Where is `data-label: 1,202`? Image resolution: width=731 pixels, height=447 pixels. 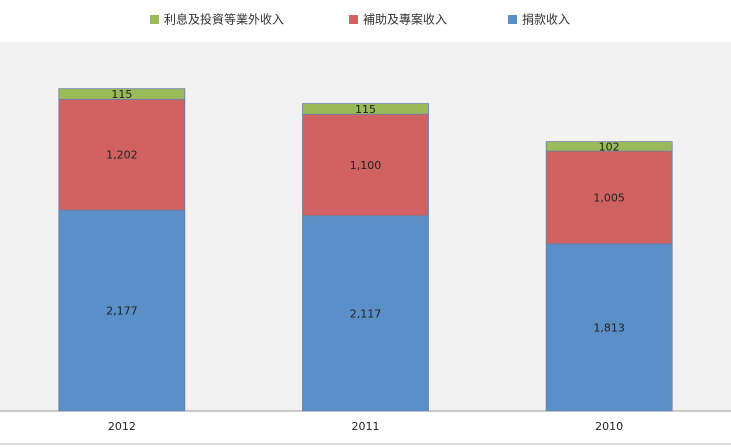
data-label: 1,202 is located at coordinates (122, 155).